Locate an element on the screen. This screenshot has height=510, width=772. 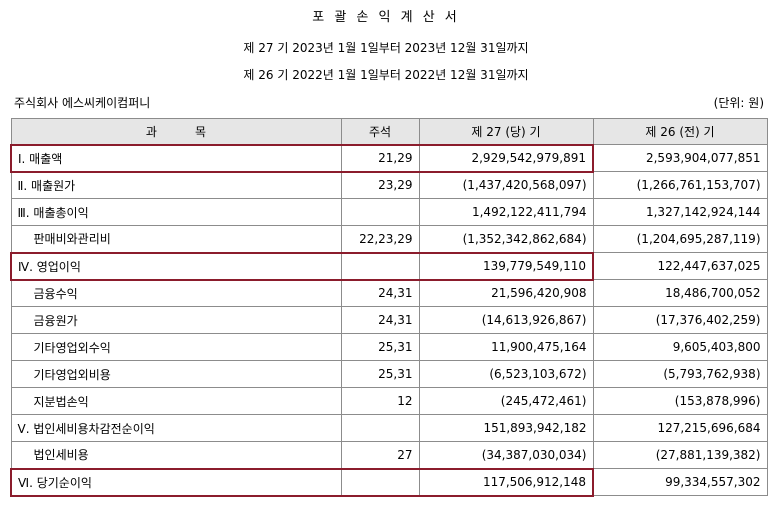
table-row: 지분법손익 12 (245,472,461) (153,878,996) is located at coordinates (389, 401).